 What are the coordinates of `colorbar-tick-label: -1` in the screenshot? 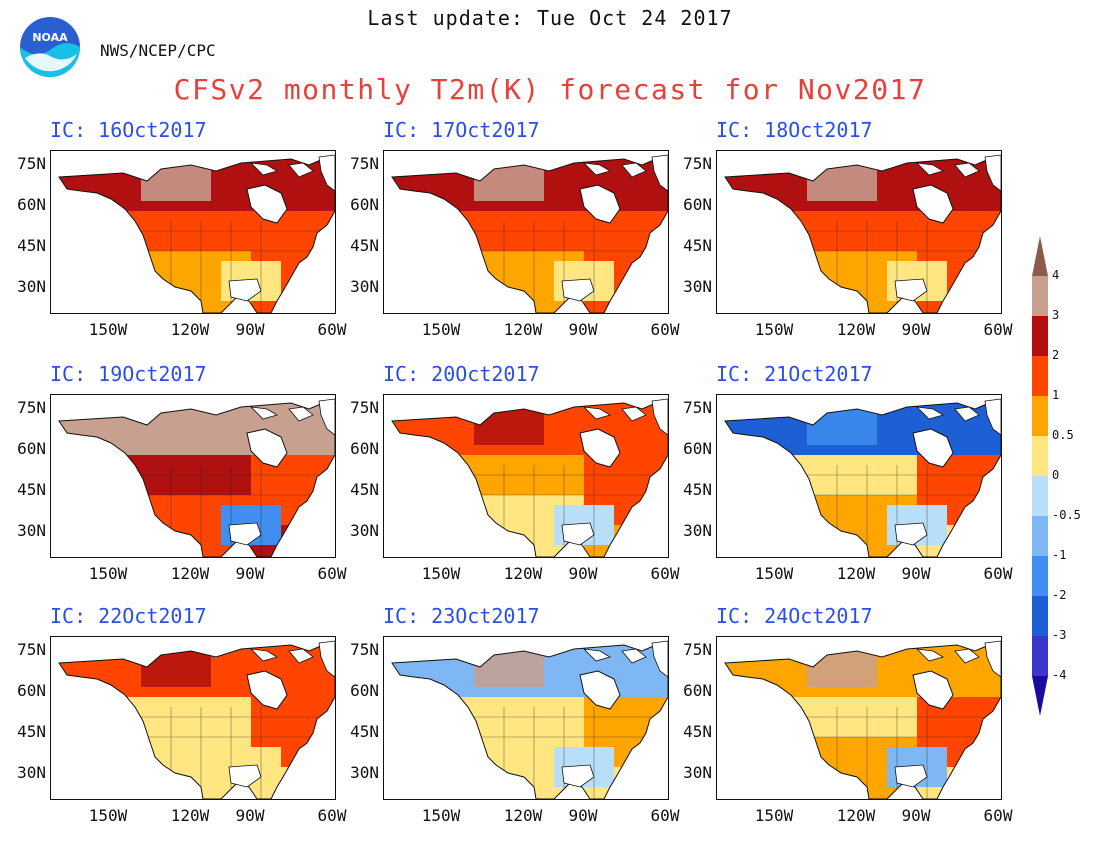 It's located at (1059, 555).